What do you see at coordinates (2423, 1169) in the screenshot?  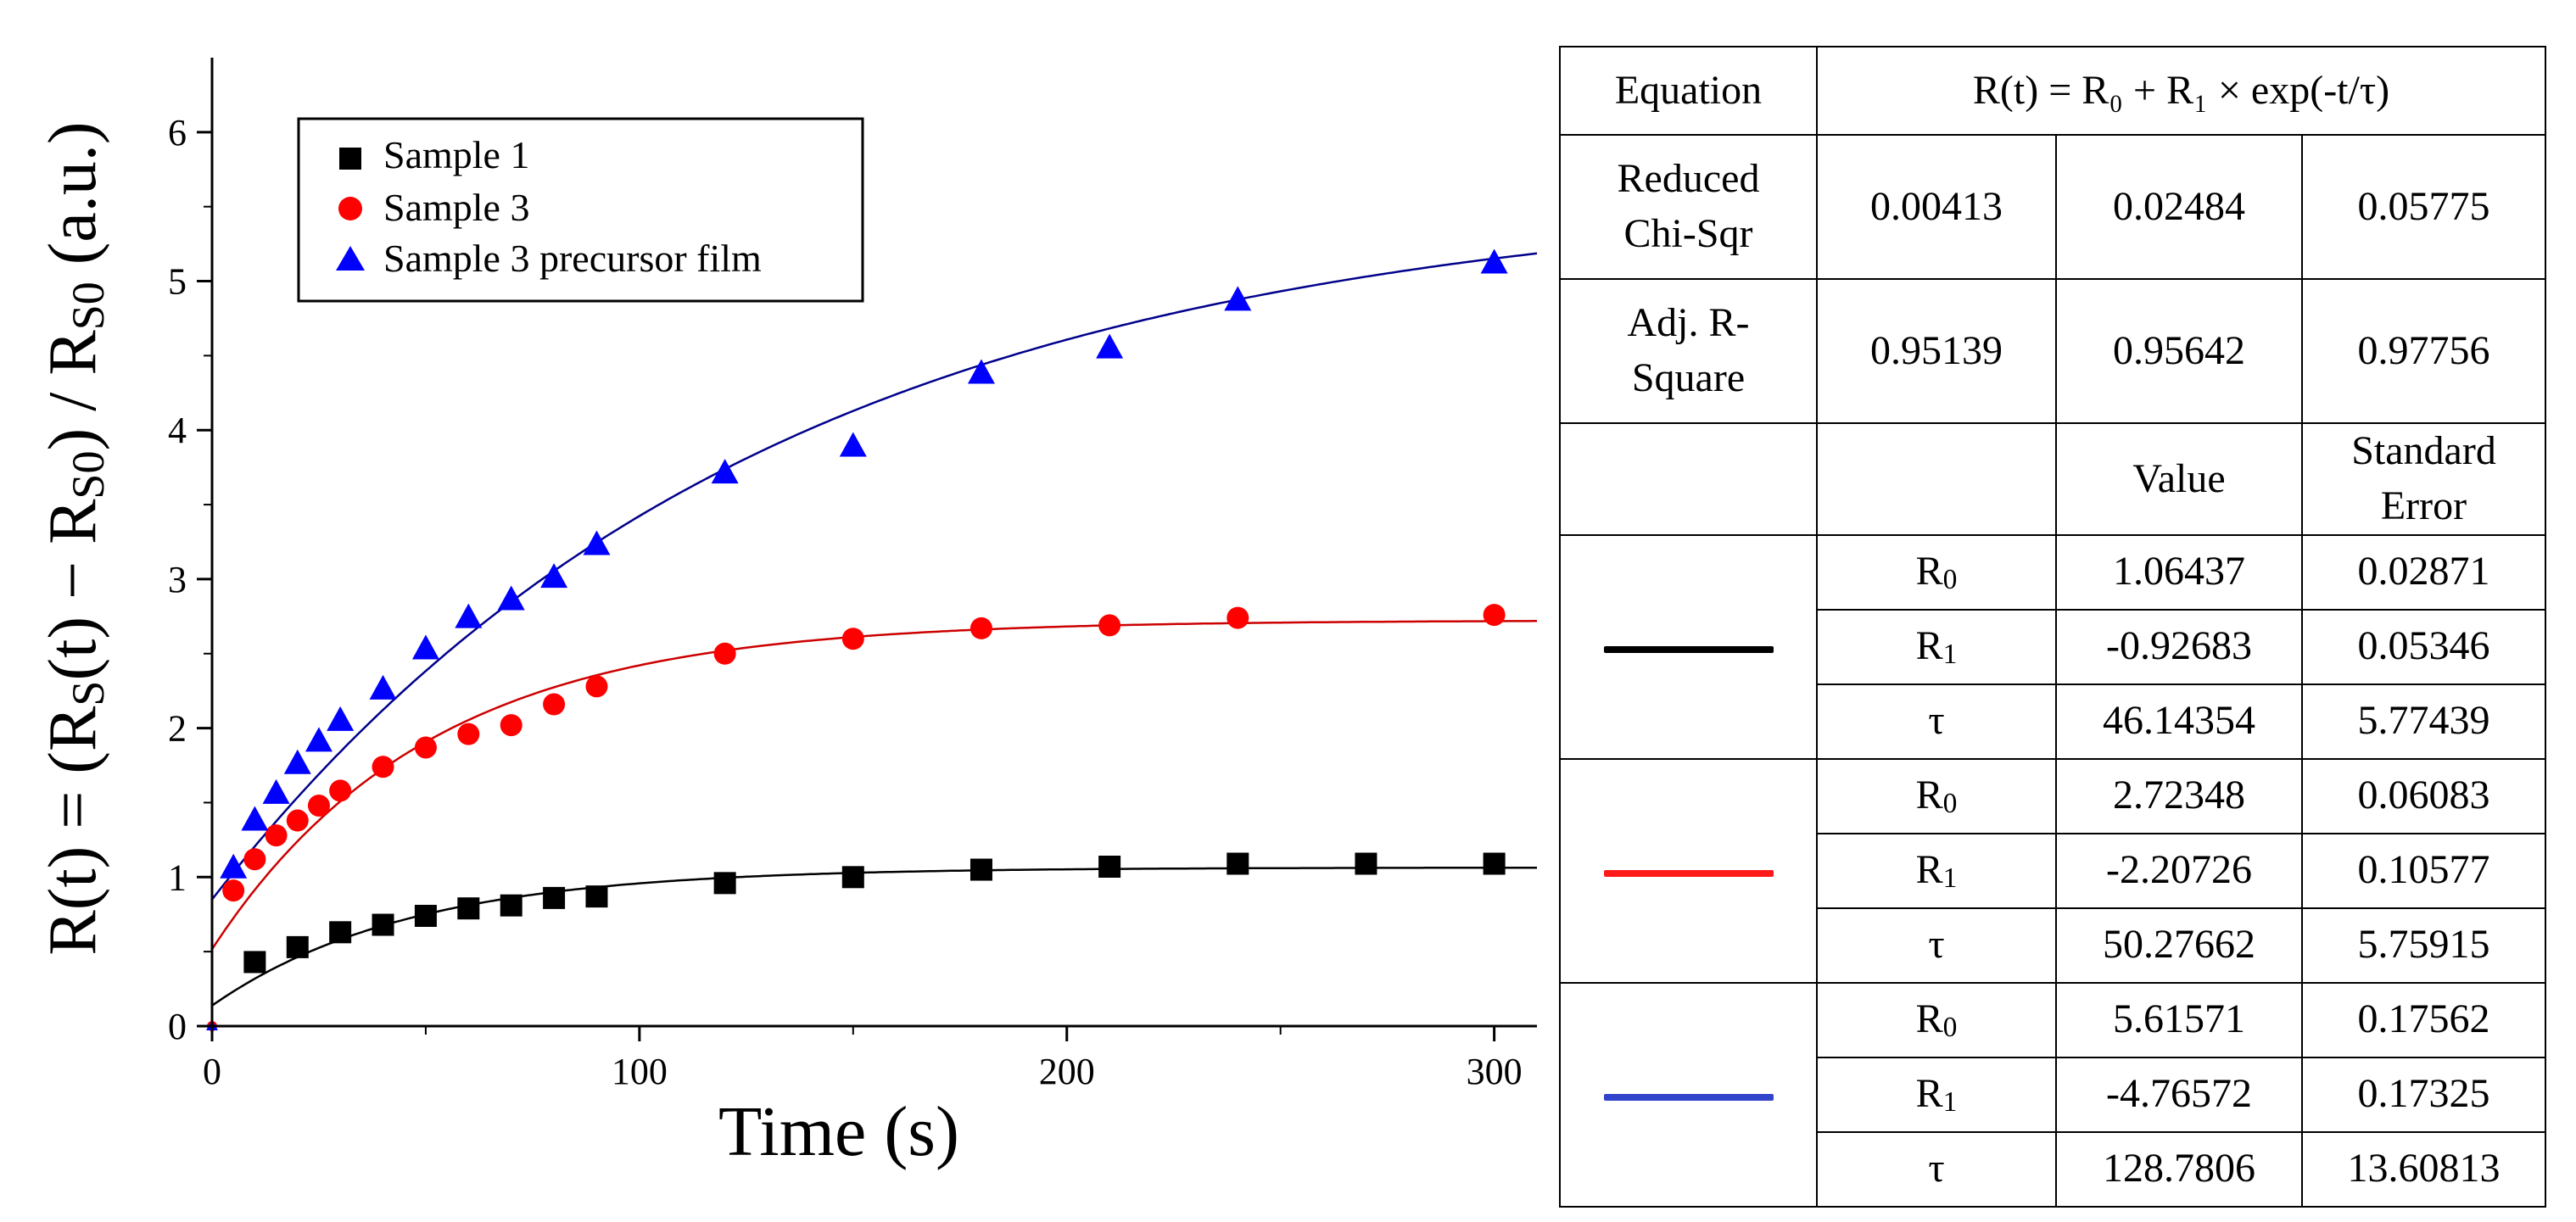 I see `param-error: 13.60813` at bounding box center [2423, 1169].